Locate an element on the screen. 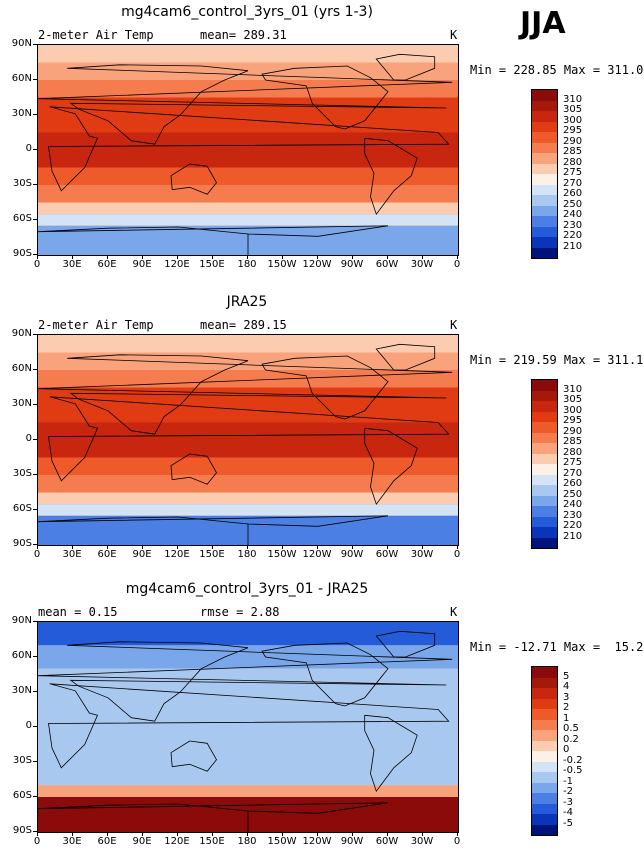  lon-tick-label: 150E is located at coordinates (212, 554).